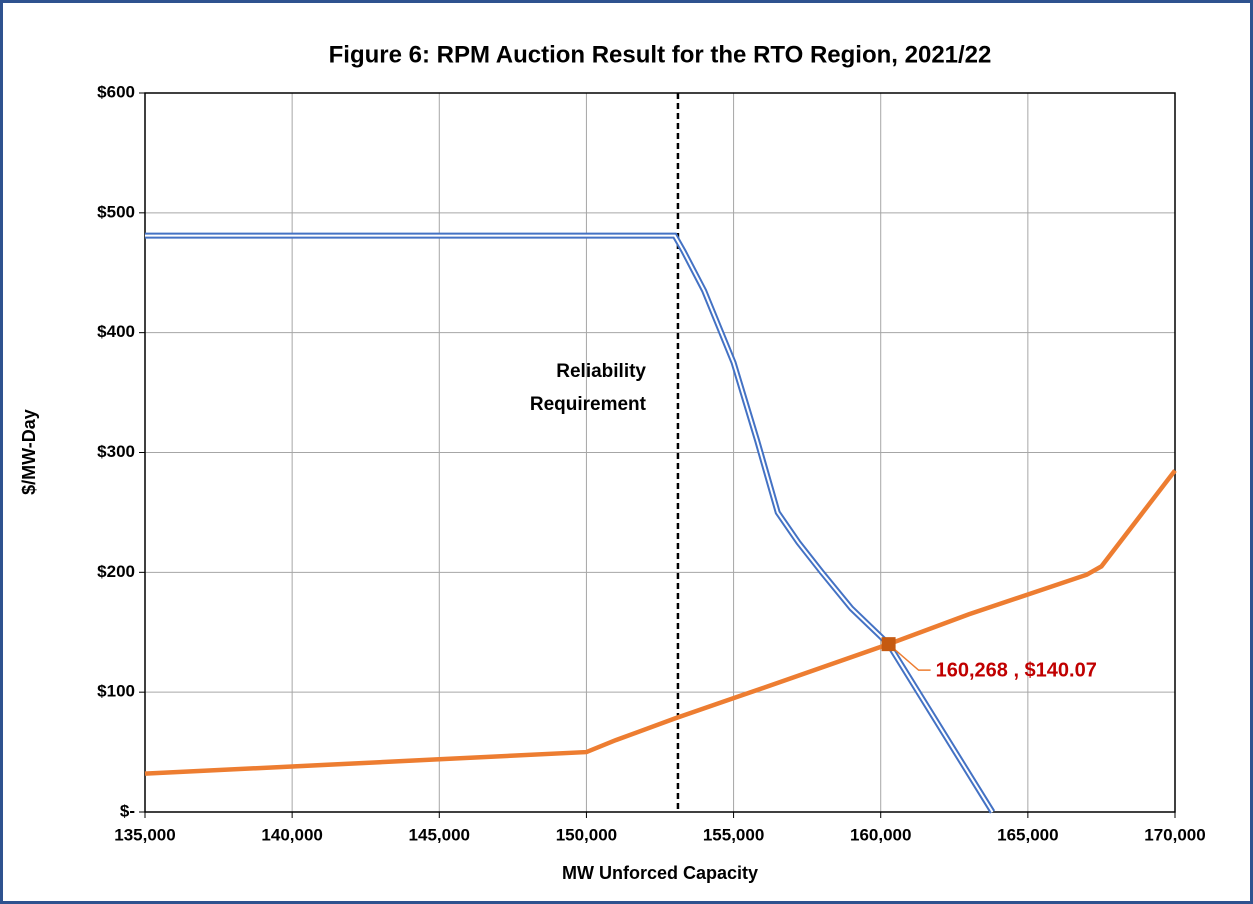 This screenshot has width=1253, height=904. What do you see at coordinates (116, 211) in the screenshot?
I see `y-tick-label: $500` at bounding box center [116, 211].